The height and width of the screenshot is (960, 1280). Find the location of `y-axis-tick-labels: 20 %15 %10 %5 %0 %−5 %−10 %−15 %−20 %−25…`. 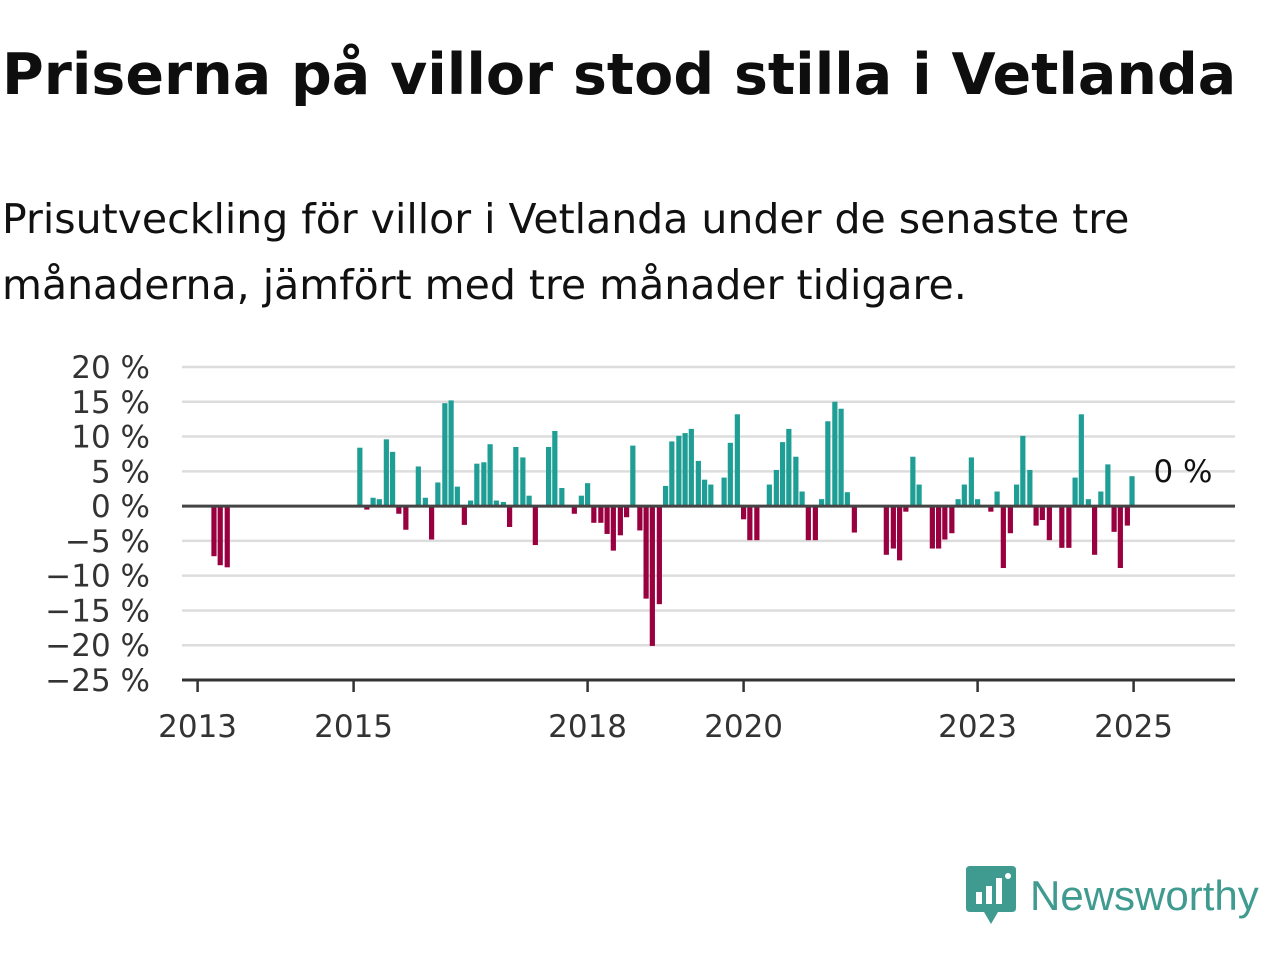

y-axis-tick-labels: 20 %15 %10 %5 %0 %−5 %−10 %−15 %−20 %−25… is located at coordinates (97, 524).